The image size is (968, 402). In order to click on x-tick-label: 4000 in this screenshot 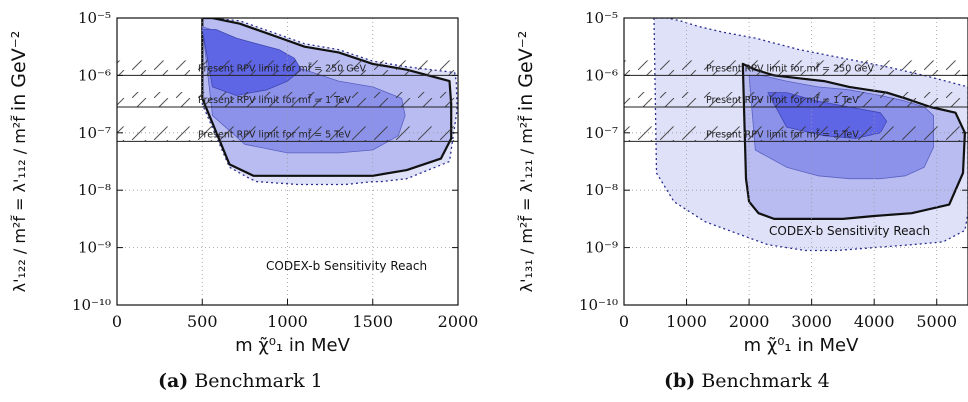, I will do `click(874, 321)`.